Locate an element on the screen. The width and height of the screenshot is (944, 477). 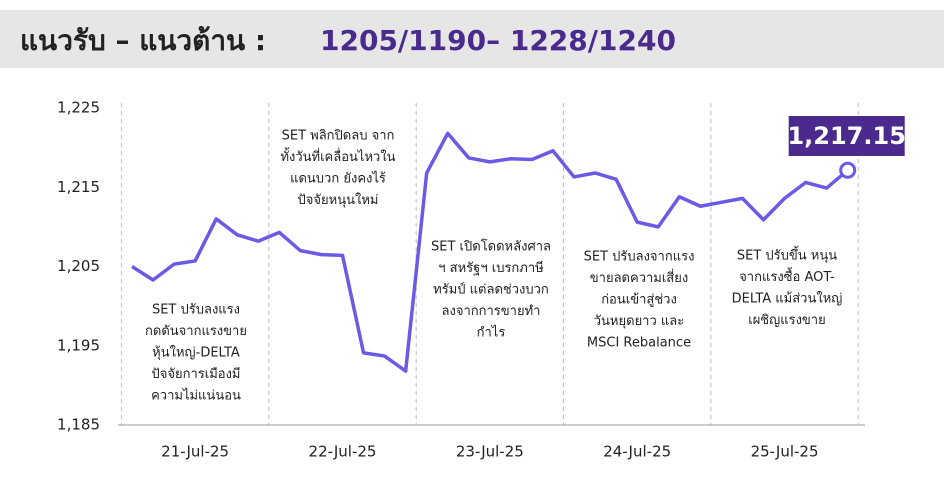
header-band is located at coordinates (472, 39).